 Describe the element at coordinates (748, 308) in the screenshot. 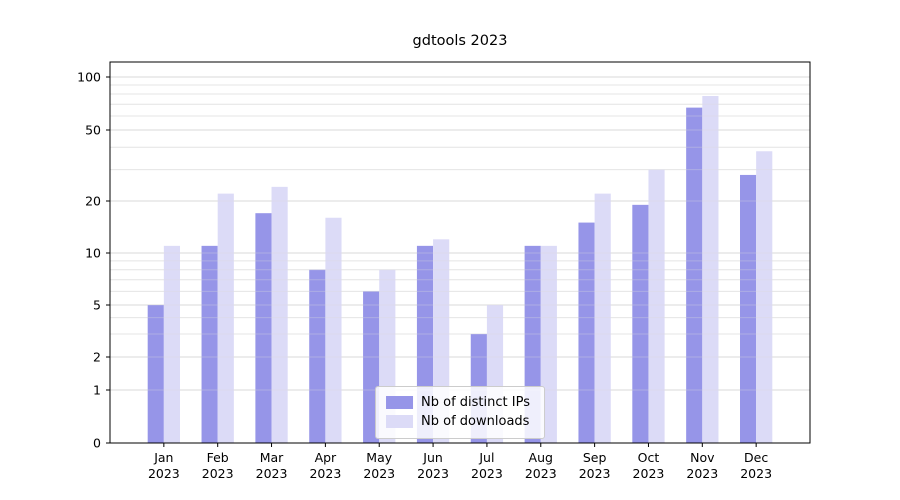

I see `bar-distinct-ips-dec` at that location.